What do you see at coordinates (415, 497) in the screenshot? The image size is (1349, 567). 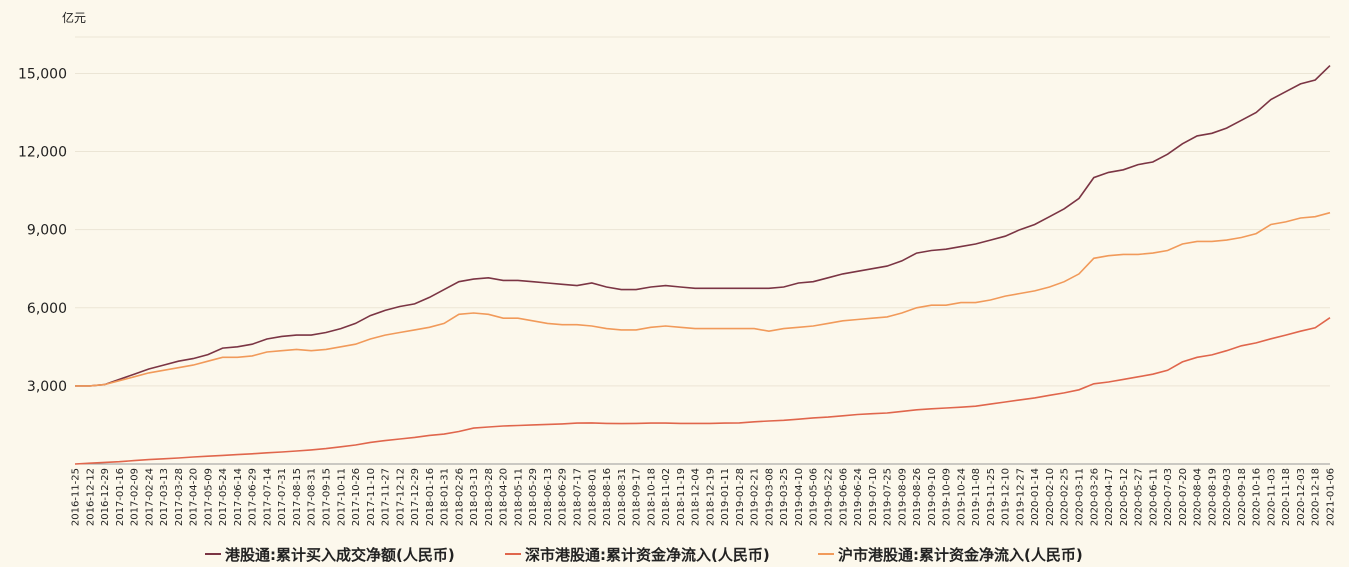 I see `x-tick-label: 2017-12-29` at bounding box center [415, 497].